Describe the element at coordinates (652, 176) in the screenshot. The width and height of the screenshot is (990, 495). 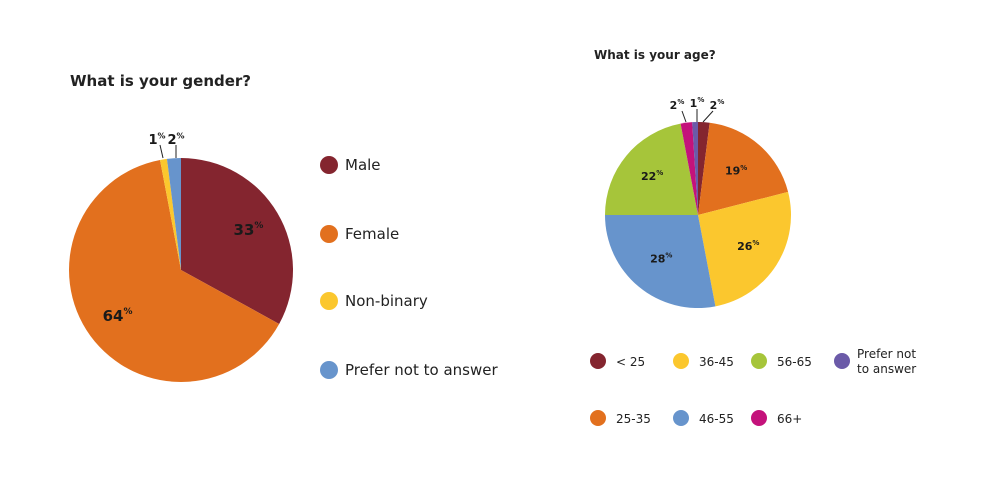
I see `age-value-label-56-65: 22%` at that location.